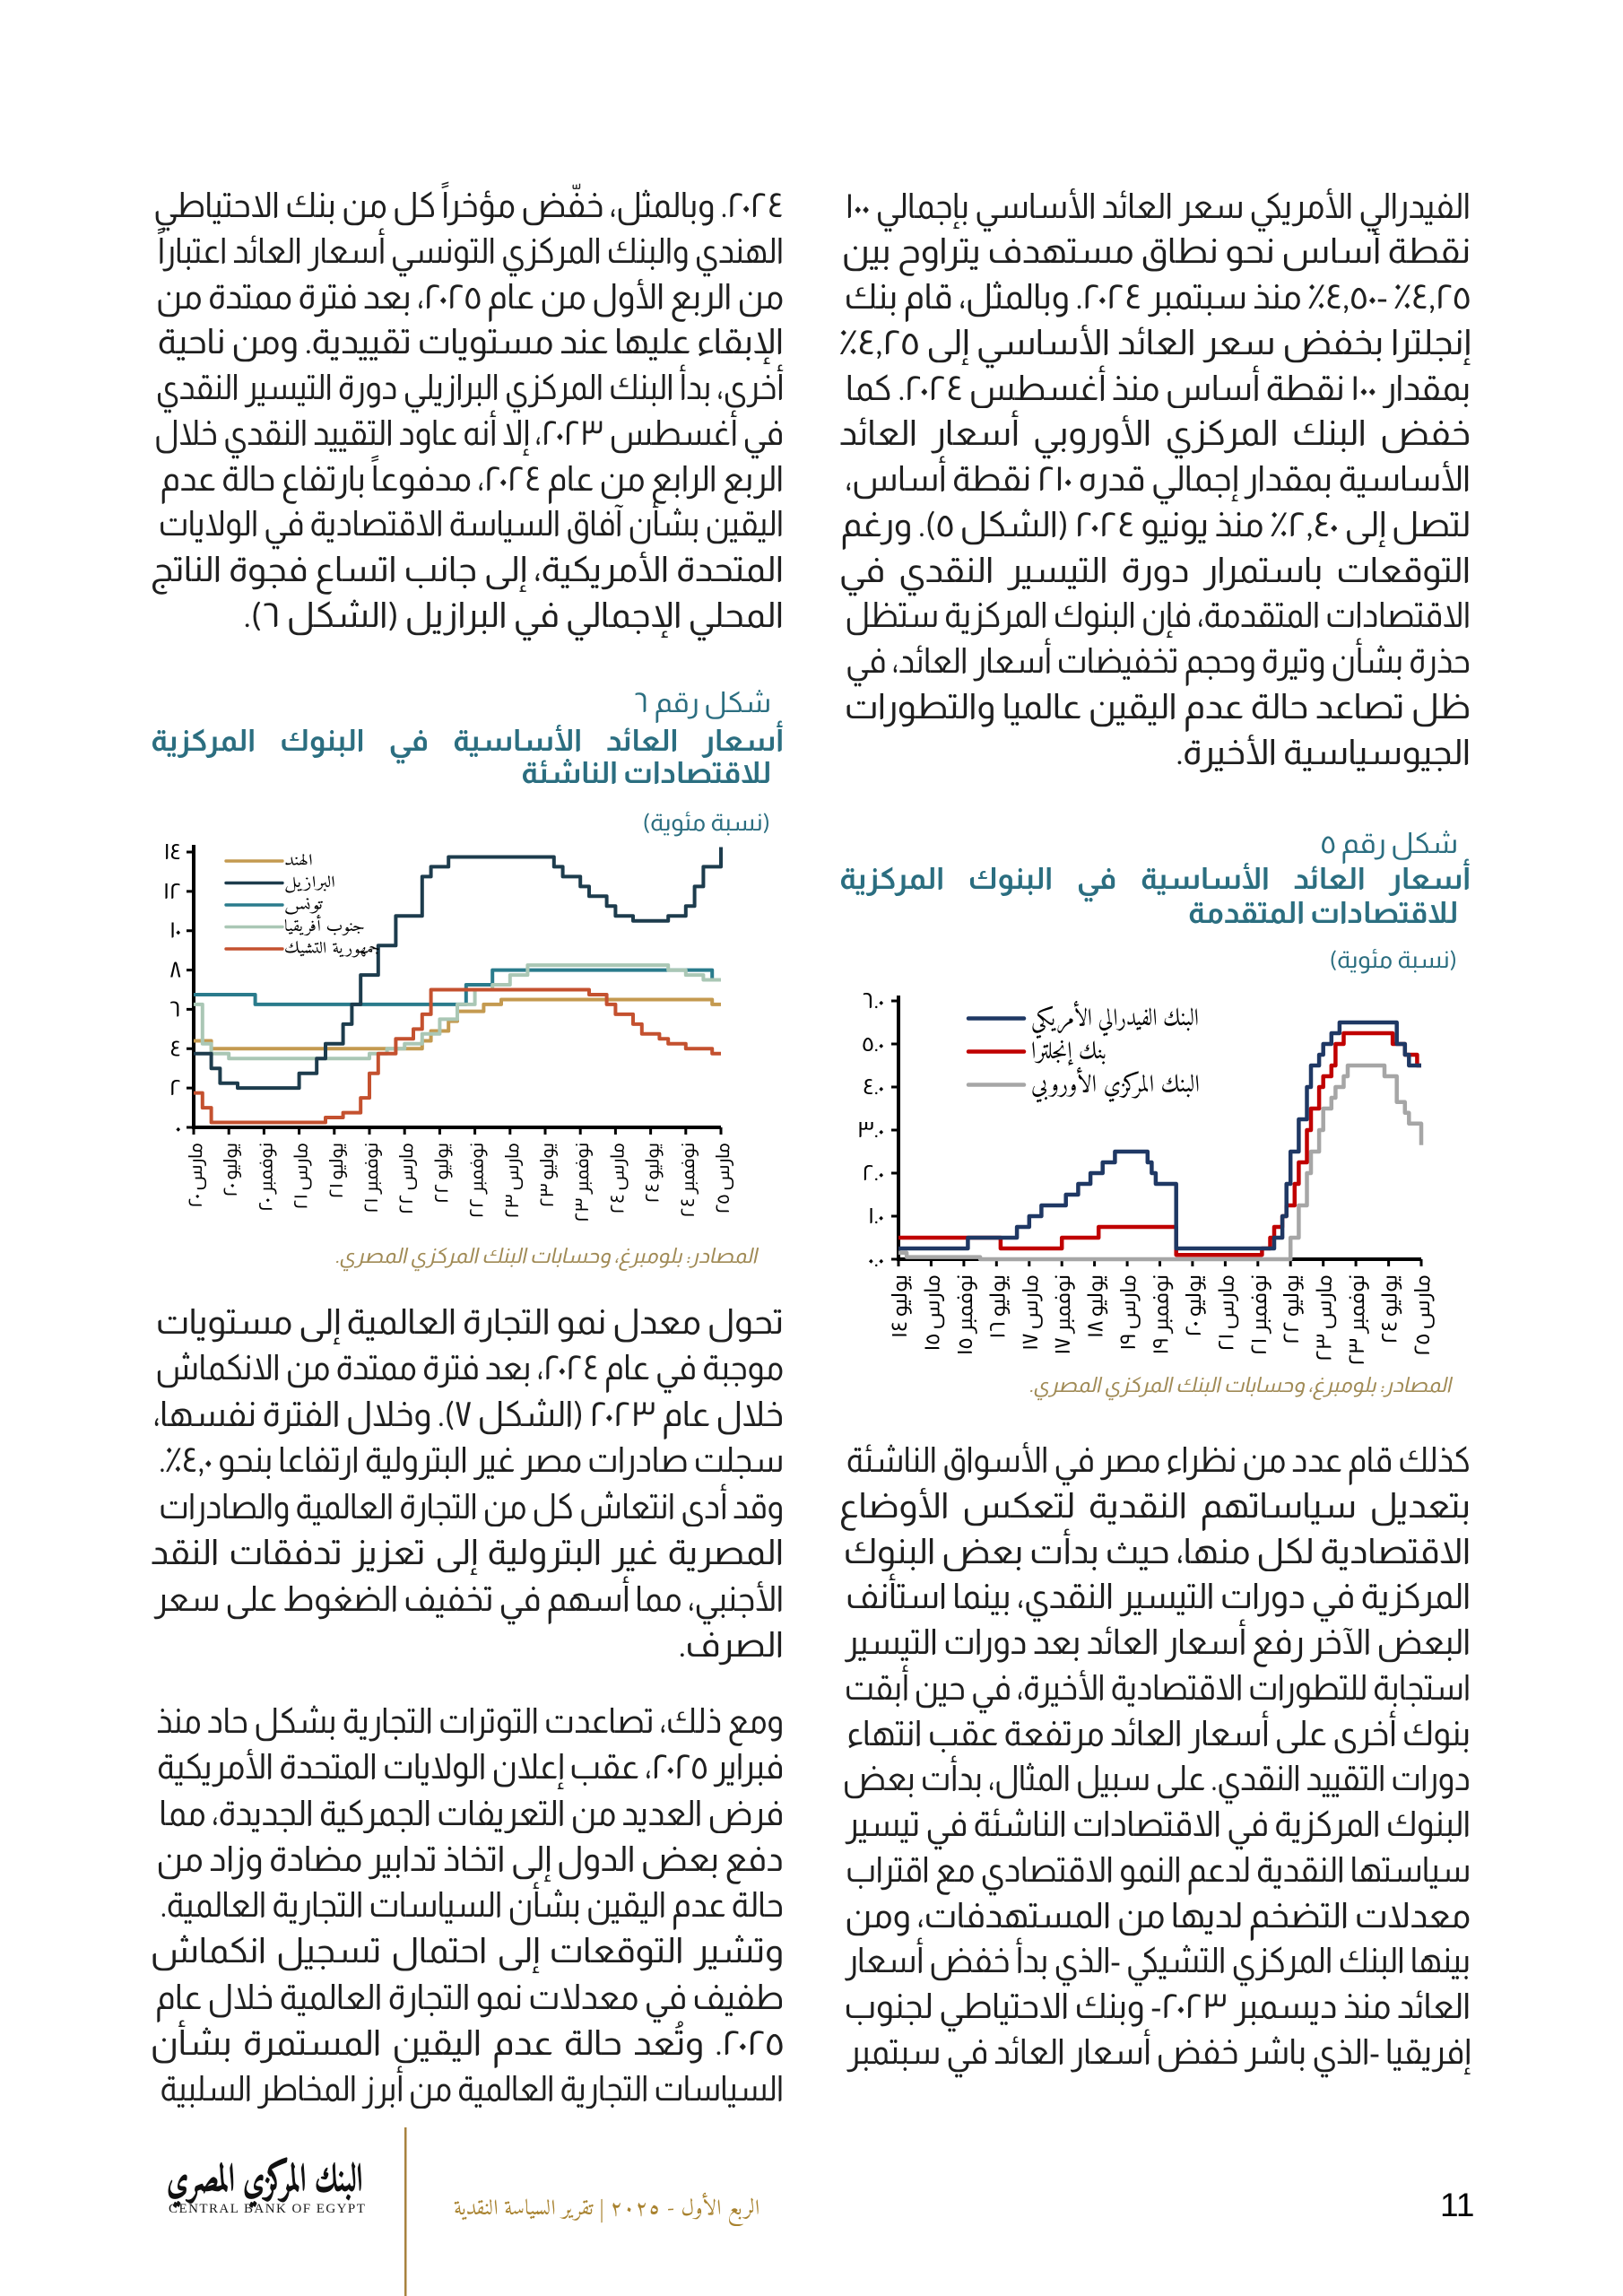  I want to click on svg-text: نوفمبر ١٧, so click(1063, 1314).